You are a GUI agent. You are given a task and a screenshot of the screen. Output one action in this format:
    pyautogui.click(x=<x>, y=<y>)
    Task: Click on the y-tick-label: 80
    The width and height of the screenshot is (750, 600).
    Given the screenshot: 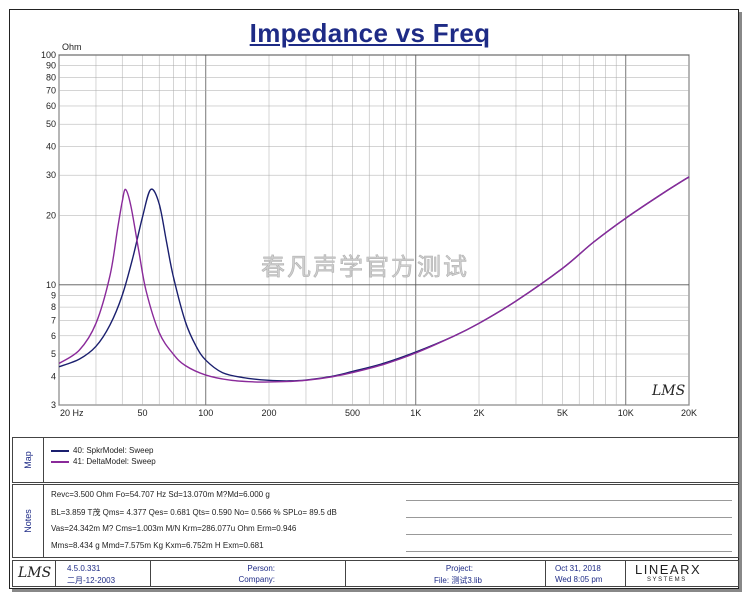 What is the action you would take?
    pyautogui.click(x=51, y=77)
    